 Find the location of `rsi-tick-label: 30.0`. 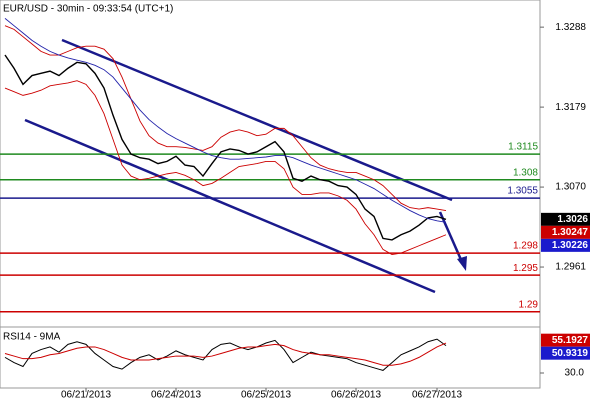

rsi-tick-label: 30.0 is located at coordinates (575, 373).